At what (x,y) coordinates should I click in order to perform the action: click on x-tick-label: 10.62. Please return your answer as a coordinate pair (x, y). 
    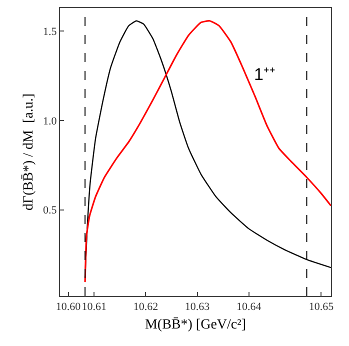
    Looking at the image, I should click on (145, 307).